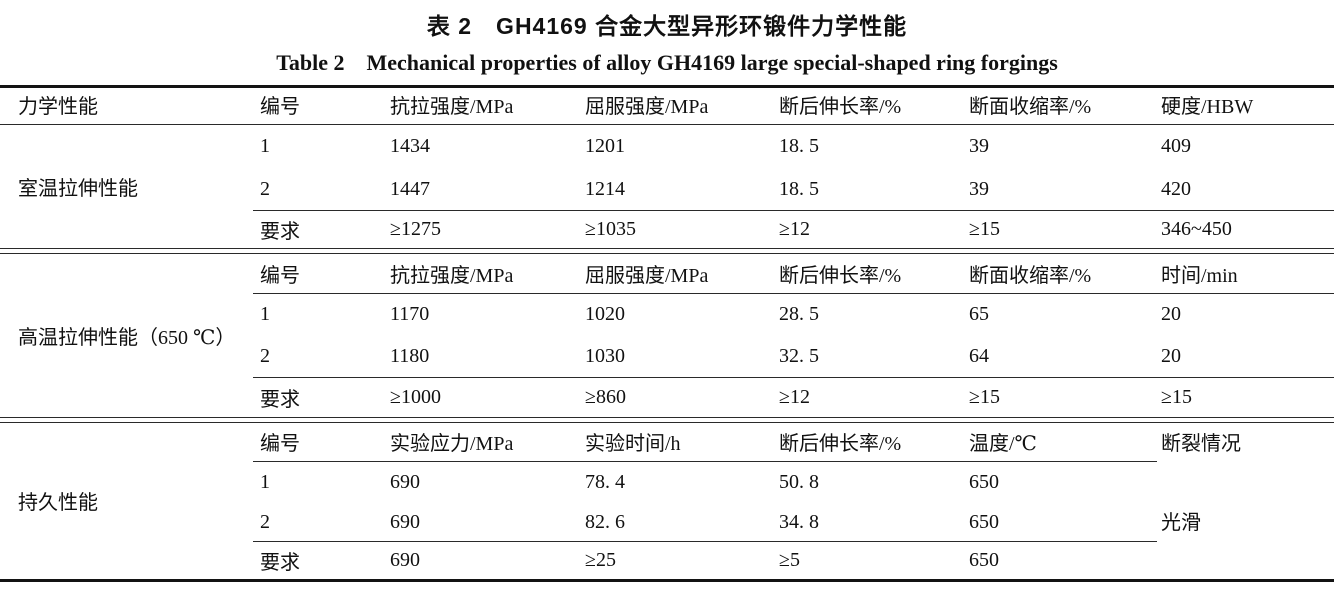 The width and height of the screenshot is (1334, 597). Describe the element at coordinates (415, 228) in the screenshot. I see `table-cell: ≥1275` at that location.